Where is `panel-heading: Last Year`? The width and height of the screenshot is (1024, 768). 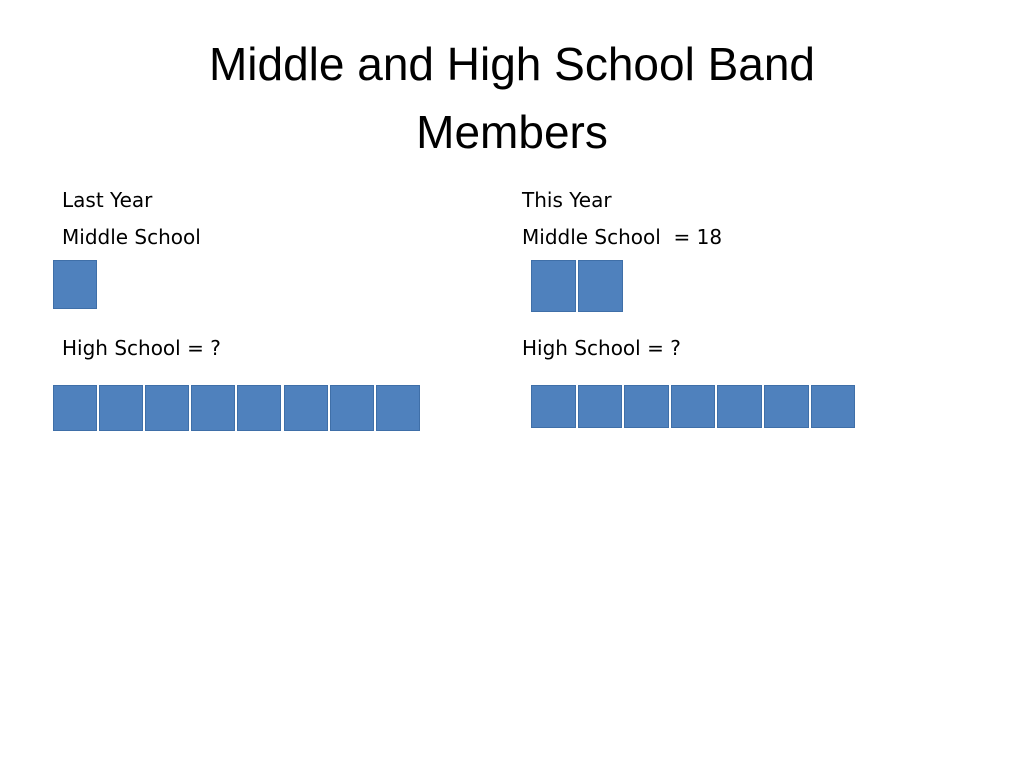 panel-heading: Last Year is located at coordinates (107, 200).